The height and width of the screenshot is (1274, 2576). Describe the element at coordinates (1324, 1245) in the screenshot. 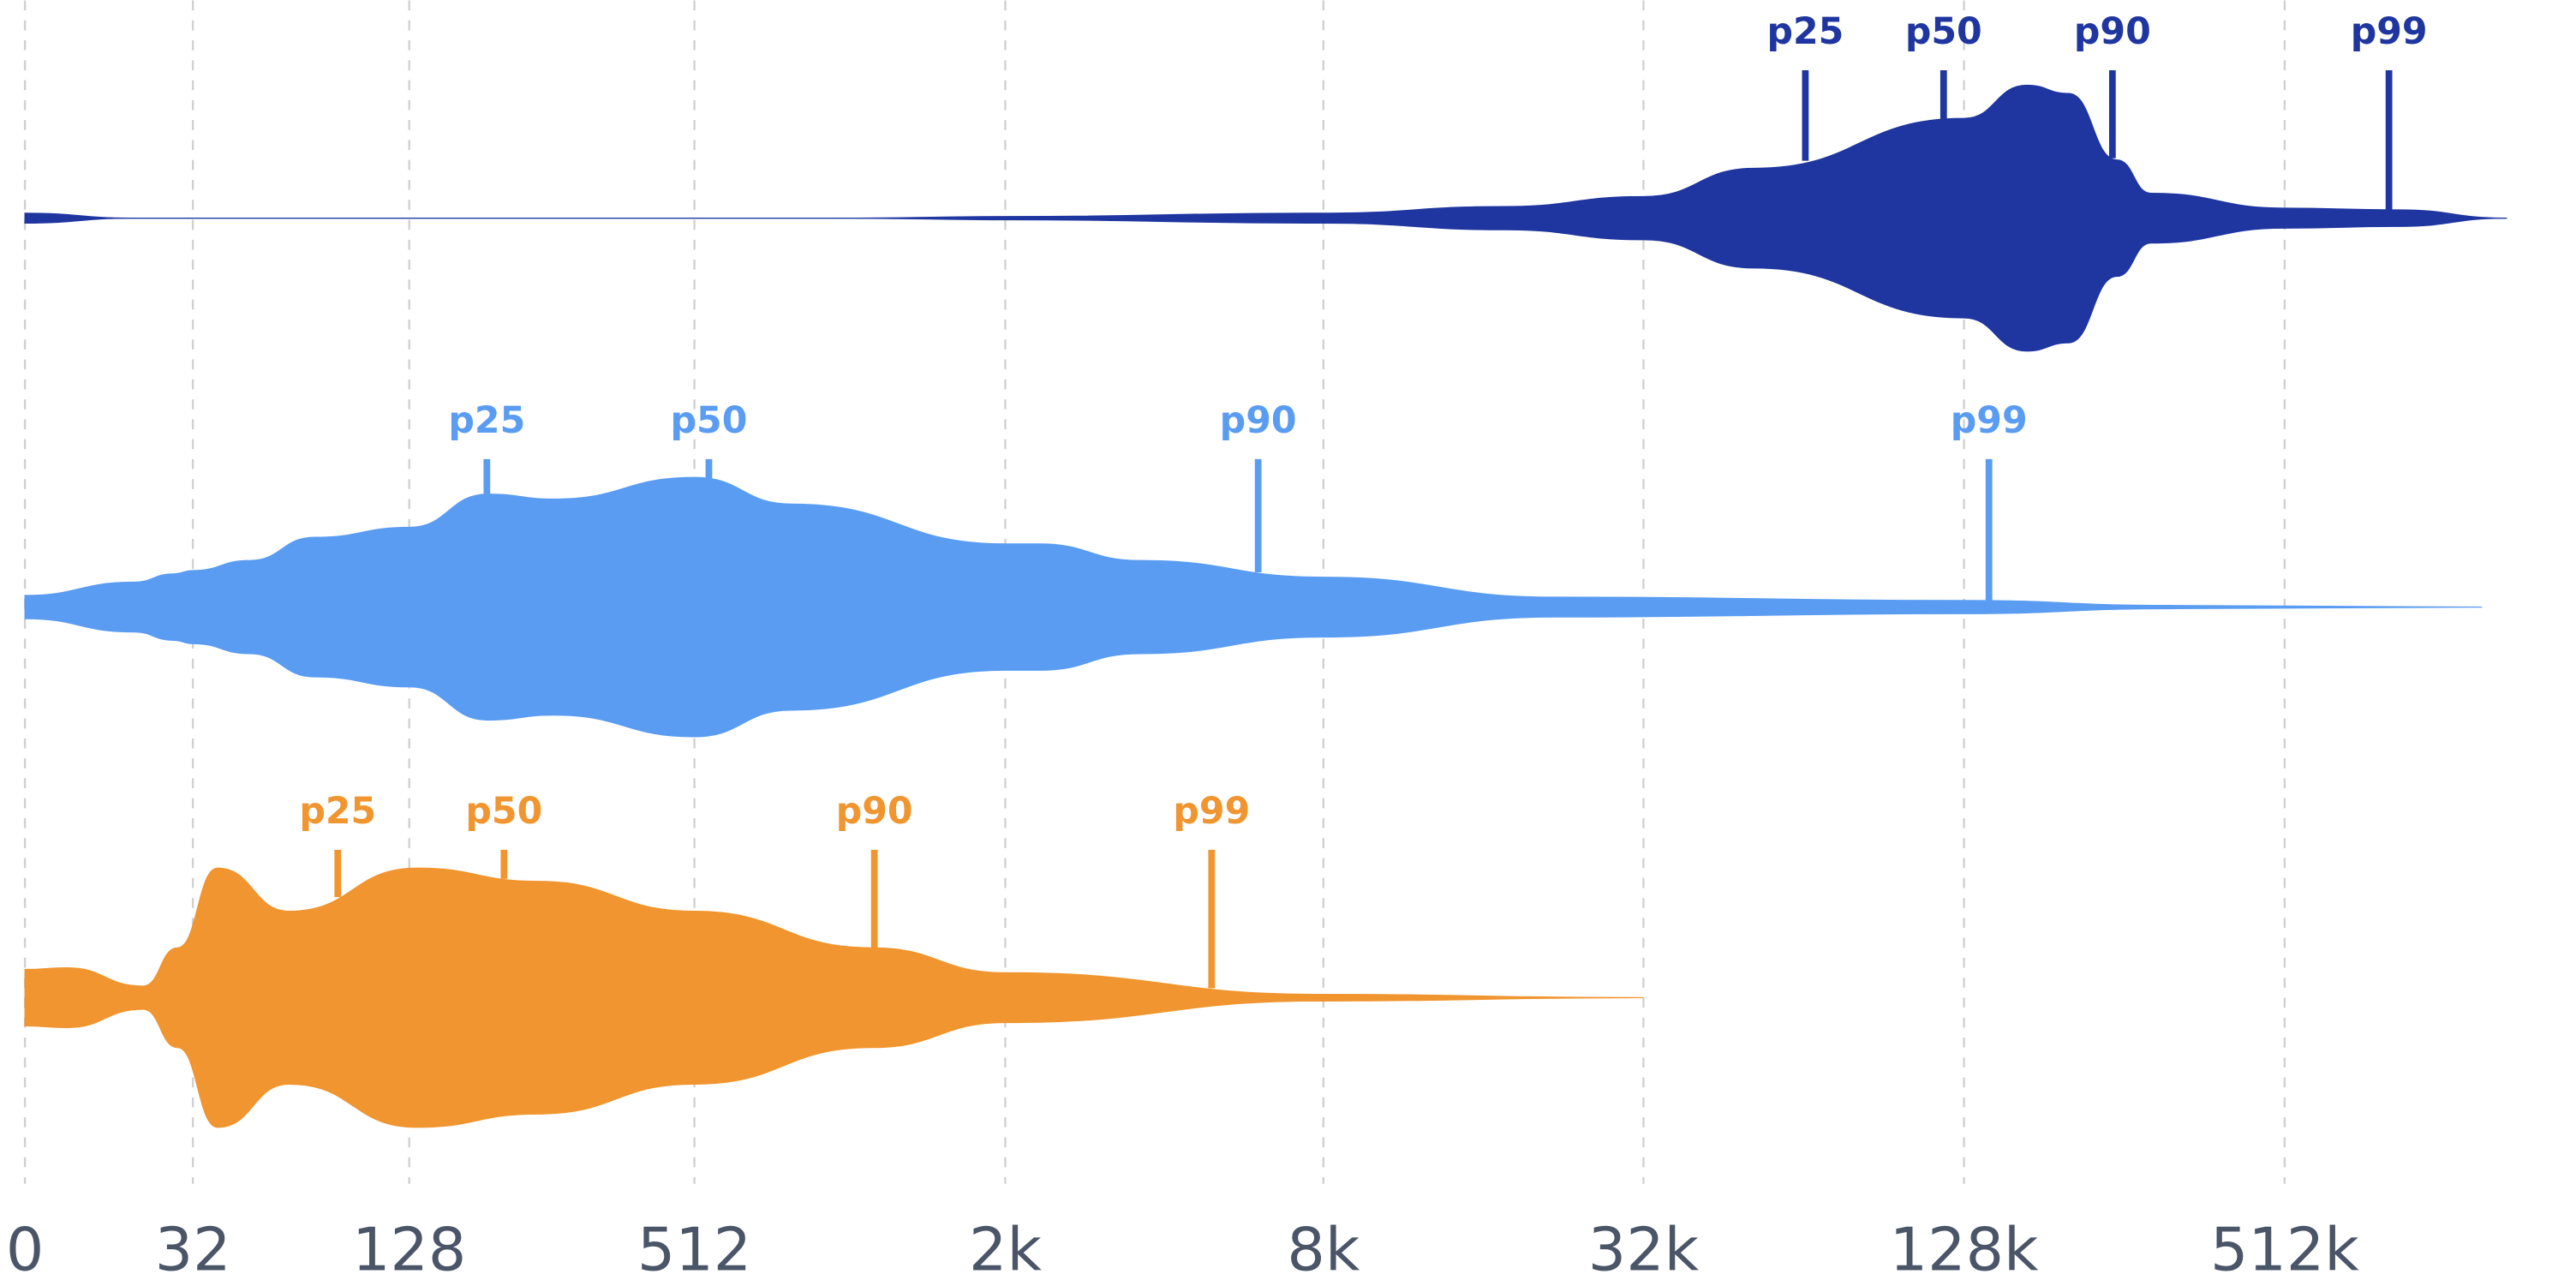

I see `x-tick-label: 8k` at that location.